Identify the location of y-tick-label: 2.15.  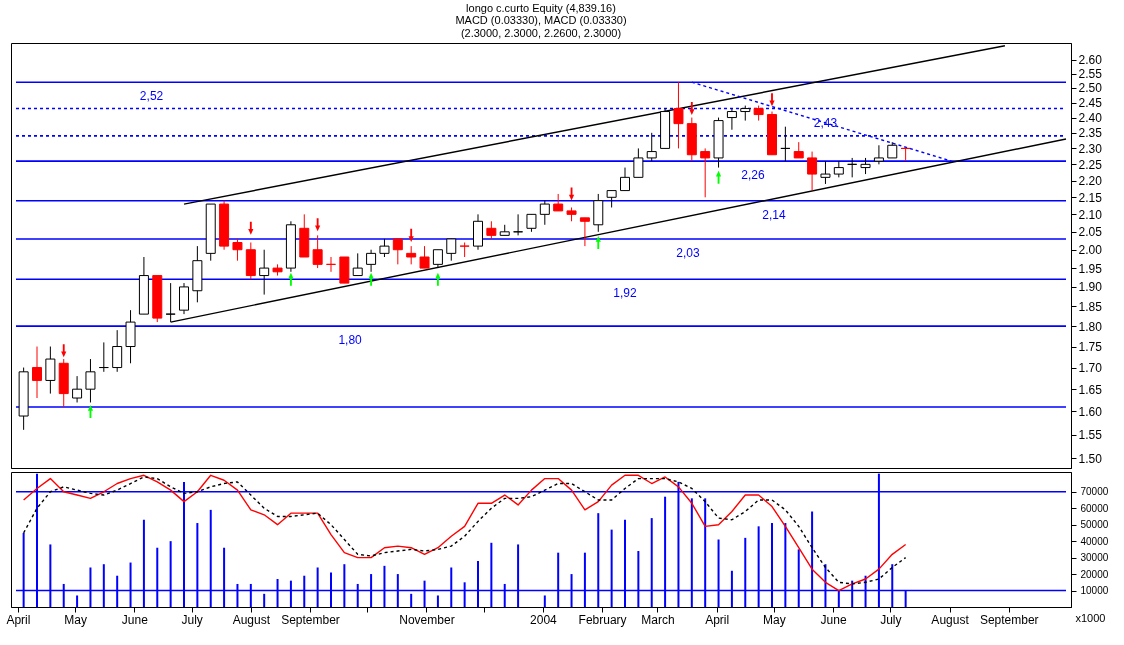
(1090, 197).